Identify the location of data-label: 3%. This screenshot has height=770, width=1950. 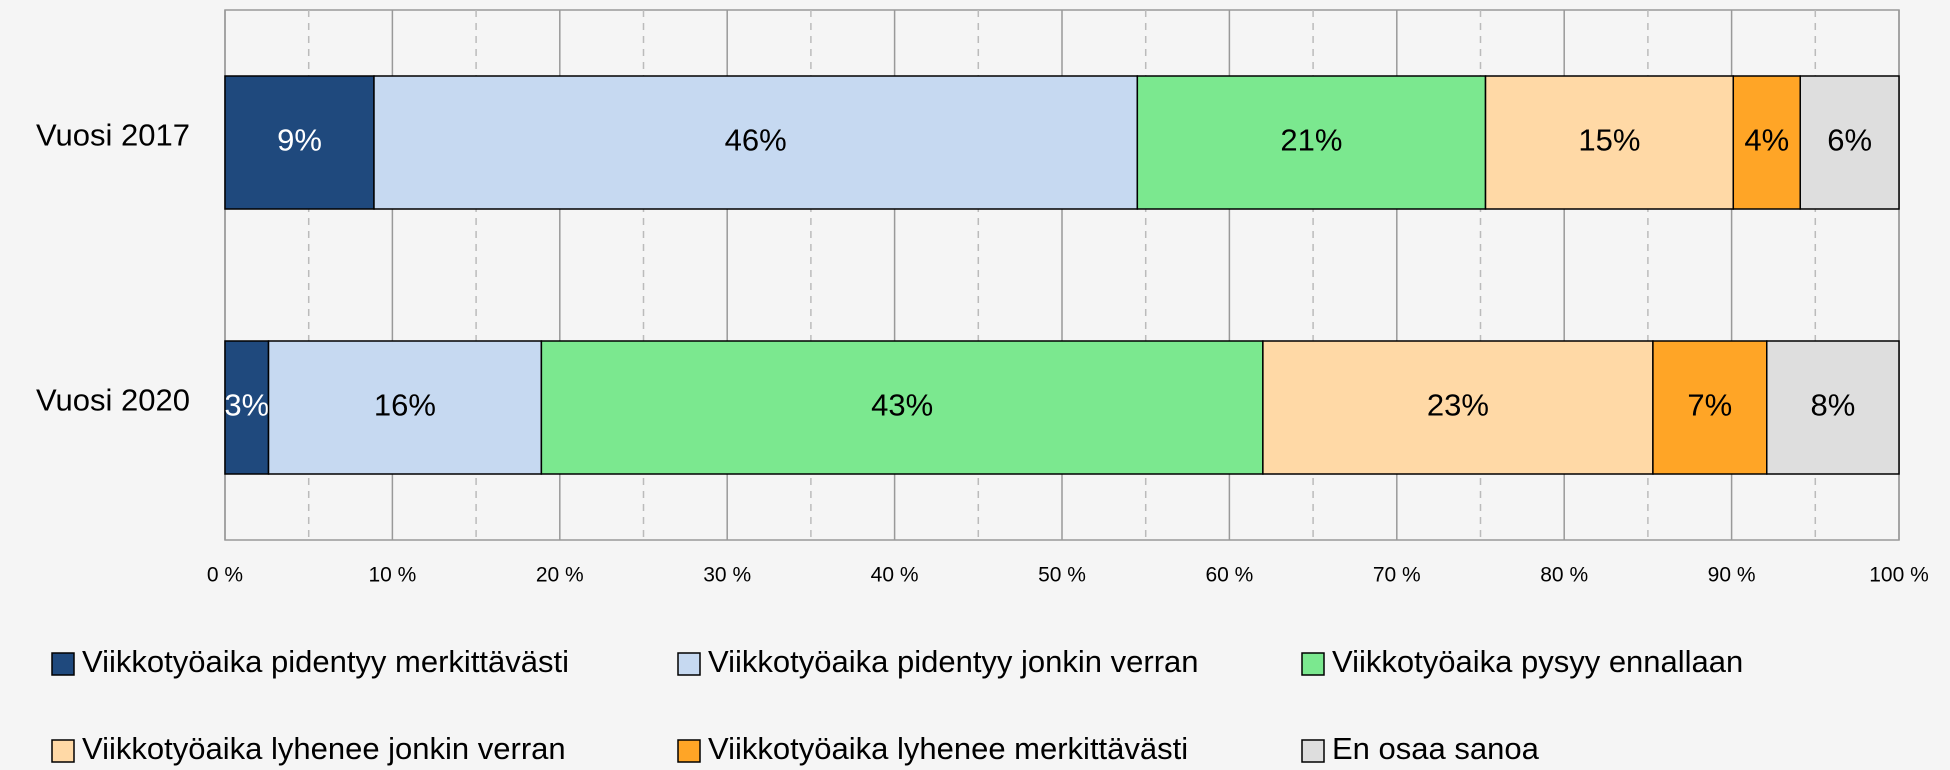
(246, 405).